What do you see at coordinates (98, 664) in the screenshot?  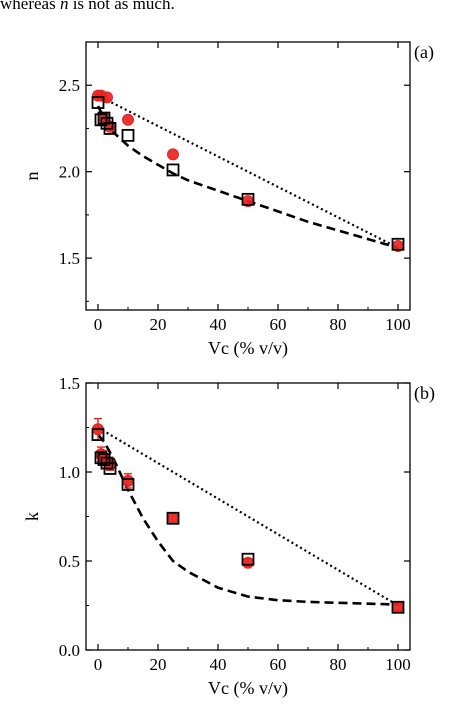 I see `panel-b-xtick-label: 0` at bounding box center [98, 664].